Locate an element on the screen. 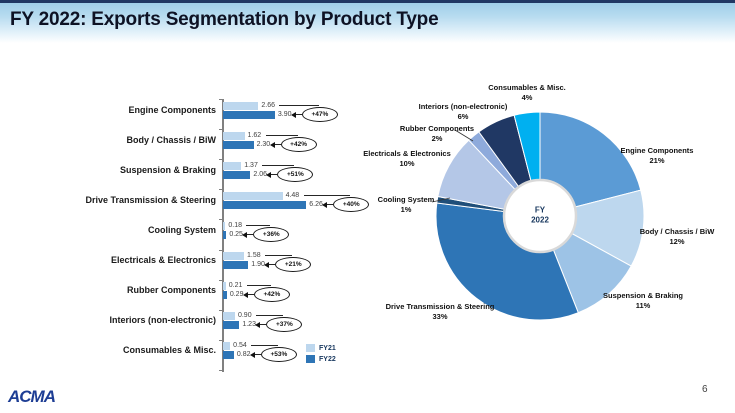  growth-percentage-badge: +21% is located at coordinates (293, 264).